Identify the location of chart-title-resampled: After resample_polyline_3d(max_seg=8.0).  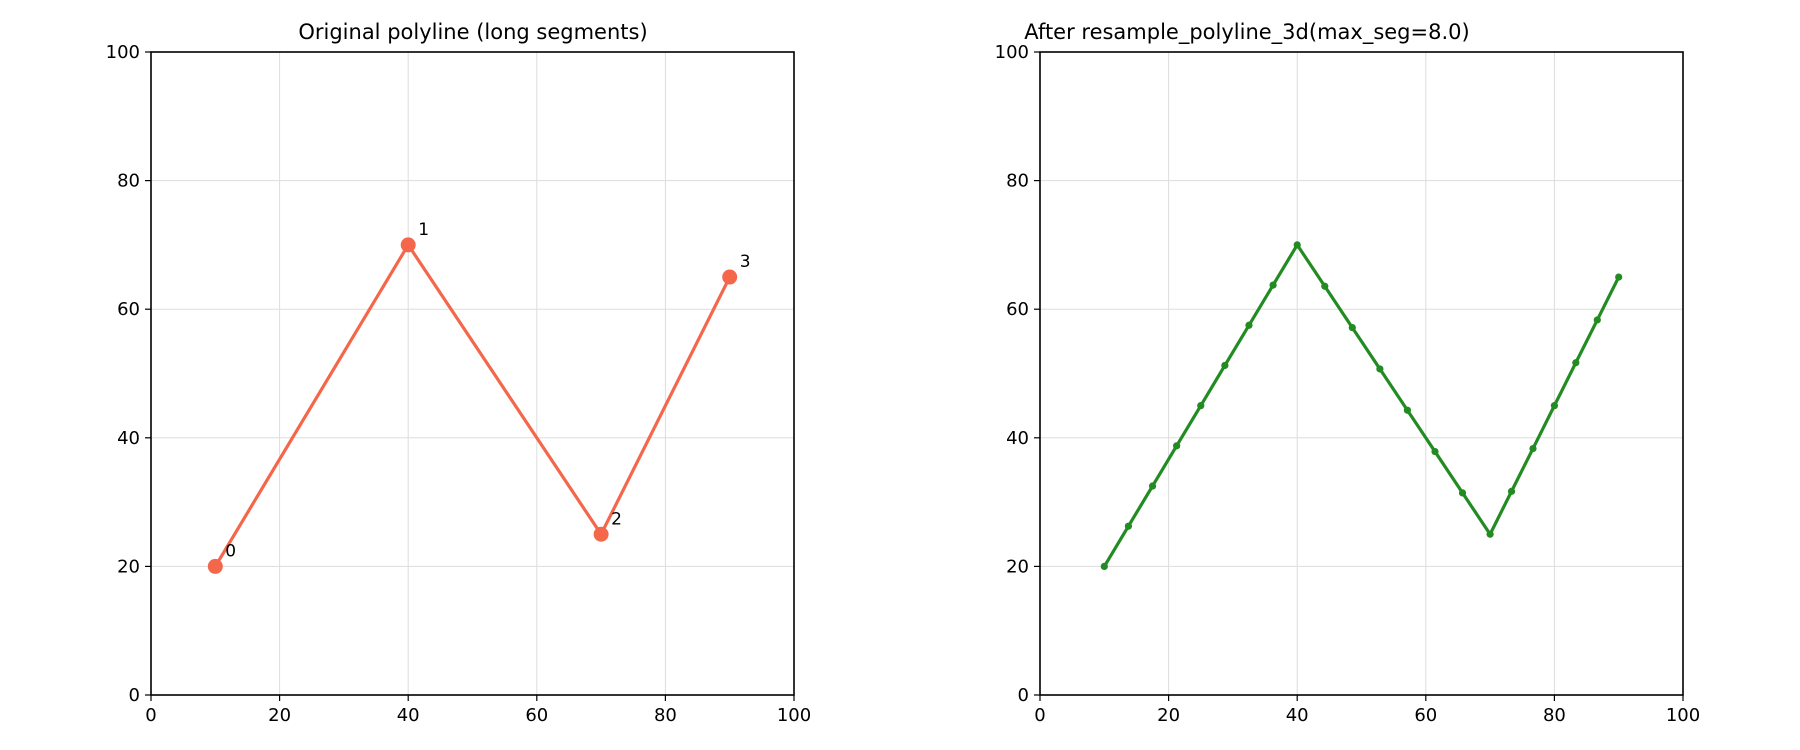
(1246, 32).